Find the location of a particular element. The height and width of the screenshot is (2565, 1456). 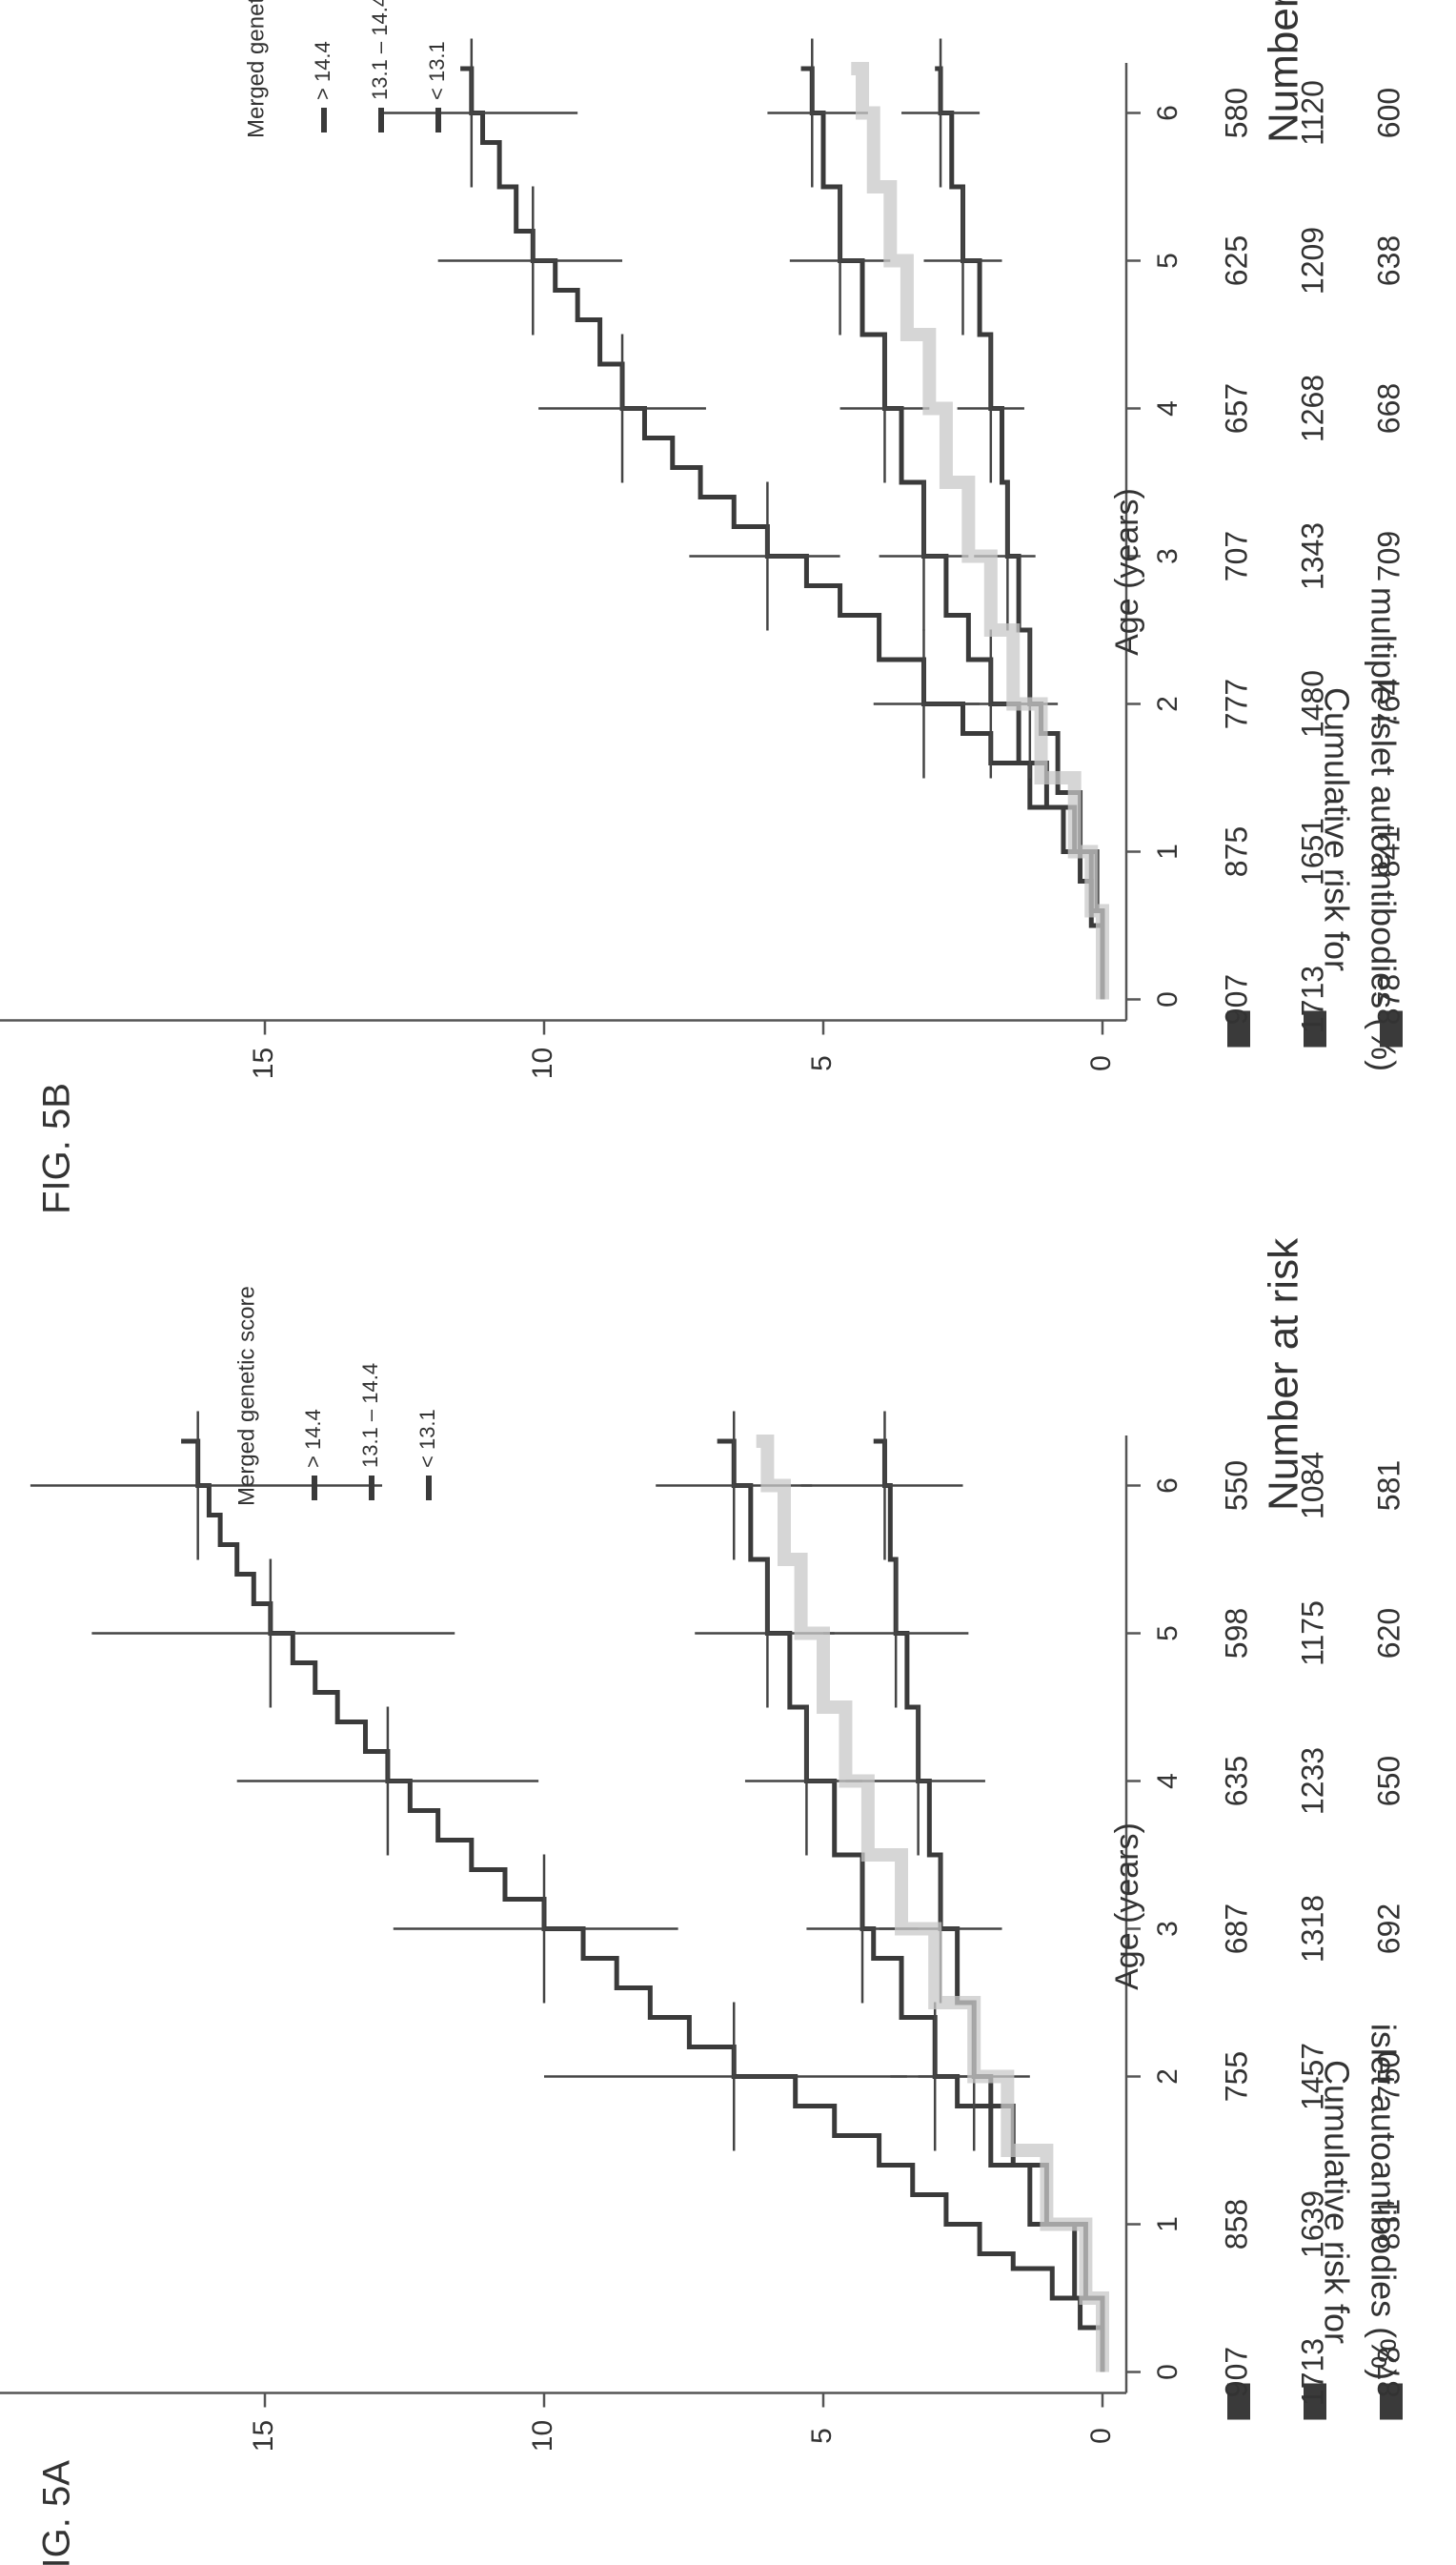

risk-value: 598 is located at coordinates (1236, 1633).